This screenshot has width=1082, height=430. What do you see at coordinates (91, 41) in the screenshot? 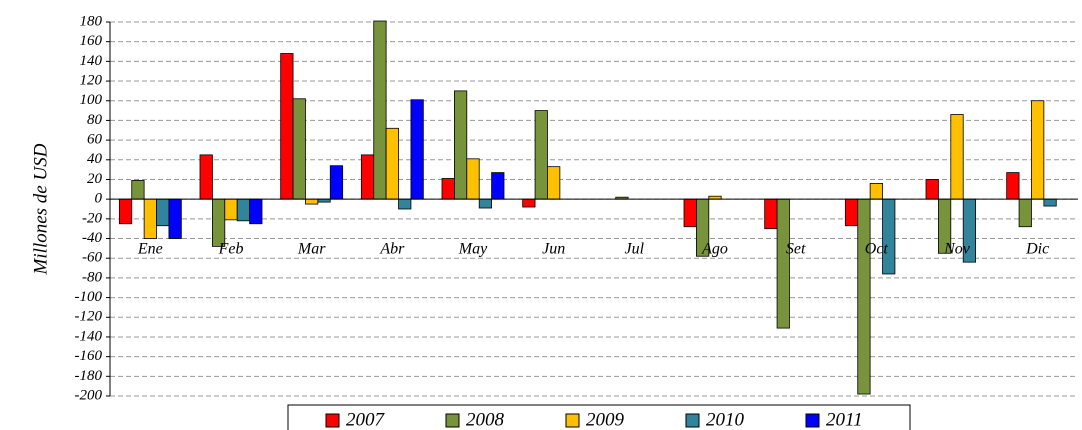
I see `y-tick-label: 160` at bounding box center [91, 41].